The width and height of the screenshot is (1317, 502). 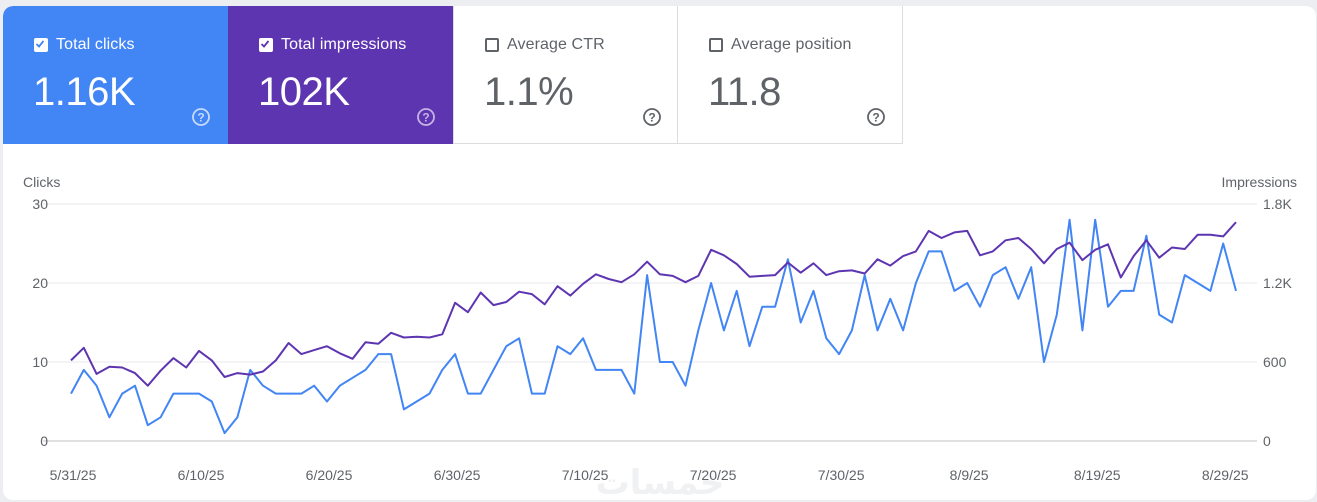 I want to click on x-tick-label: 7/10/25, so click(x=585, y=475).